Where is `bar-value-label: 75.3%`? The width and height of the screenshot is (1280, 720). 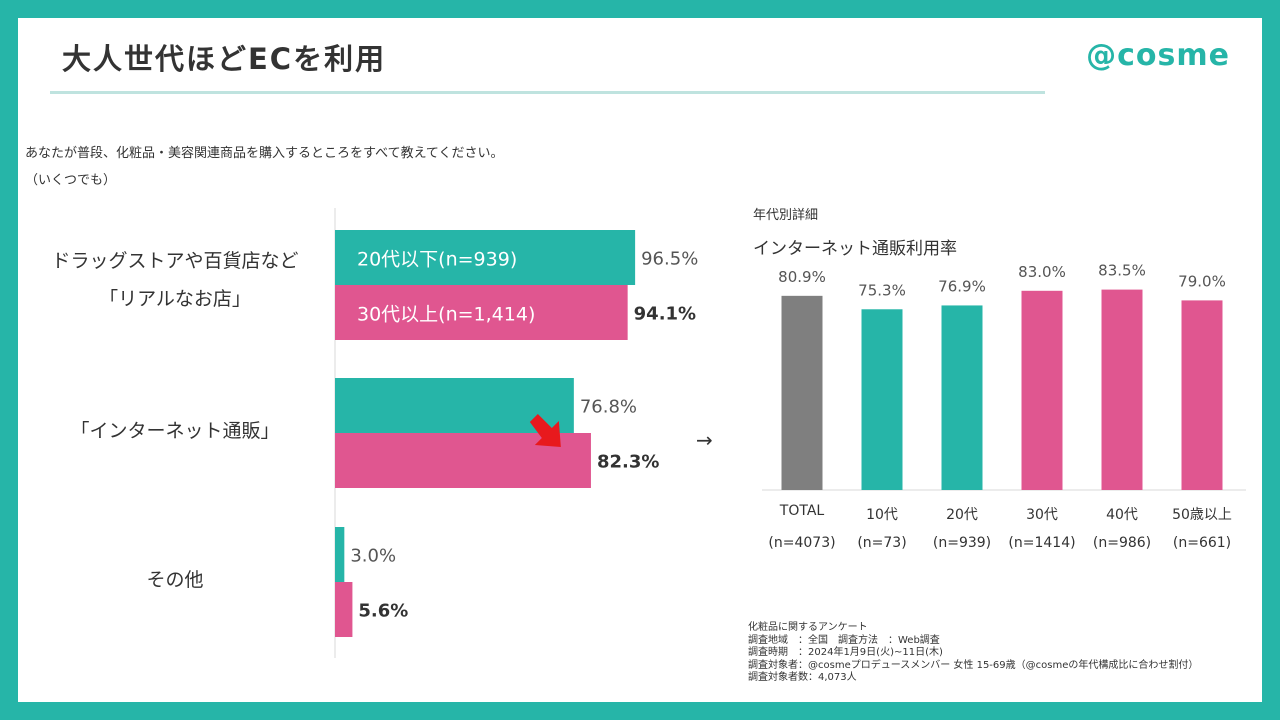 bar-value-label: 75.3% is located at coordinates (882, 290).